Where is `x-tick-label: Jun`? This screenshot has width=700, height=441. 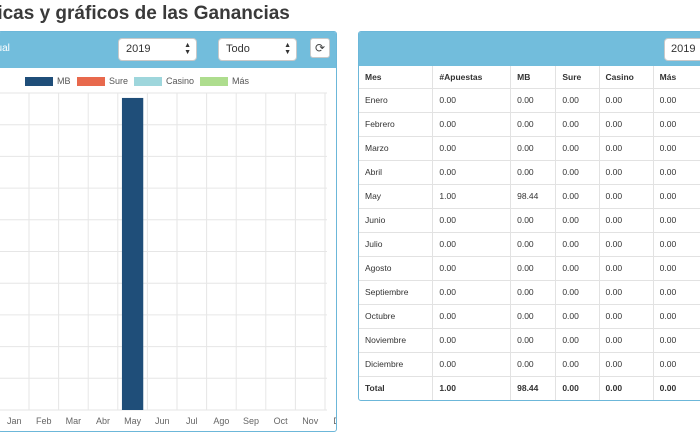 x-tick-label: Jun is located at coordinates (162, 421).